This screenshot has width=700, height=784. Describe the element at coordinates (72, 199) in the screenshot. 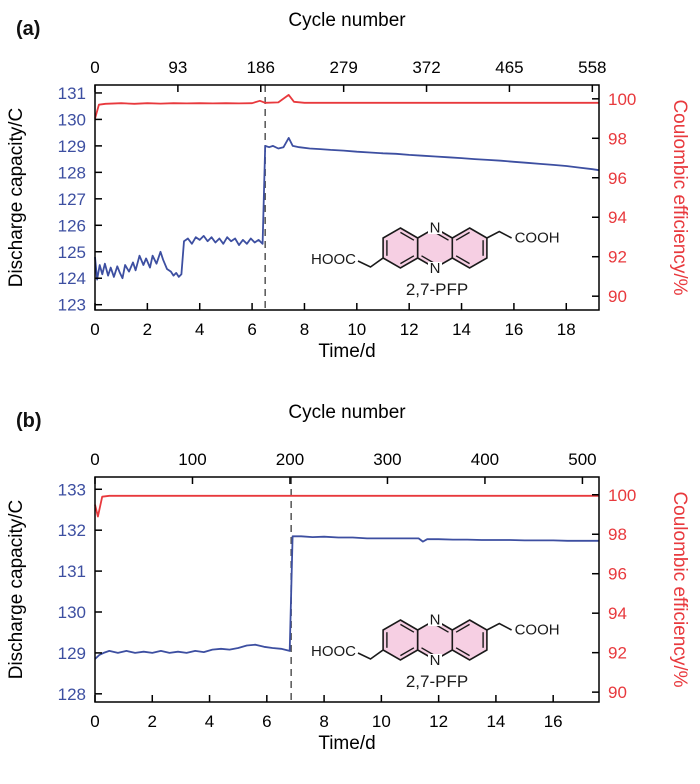

I see `y-left-tick-label: 127` at that location.